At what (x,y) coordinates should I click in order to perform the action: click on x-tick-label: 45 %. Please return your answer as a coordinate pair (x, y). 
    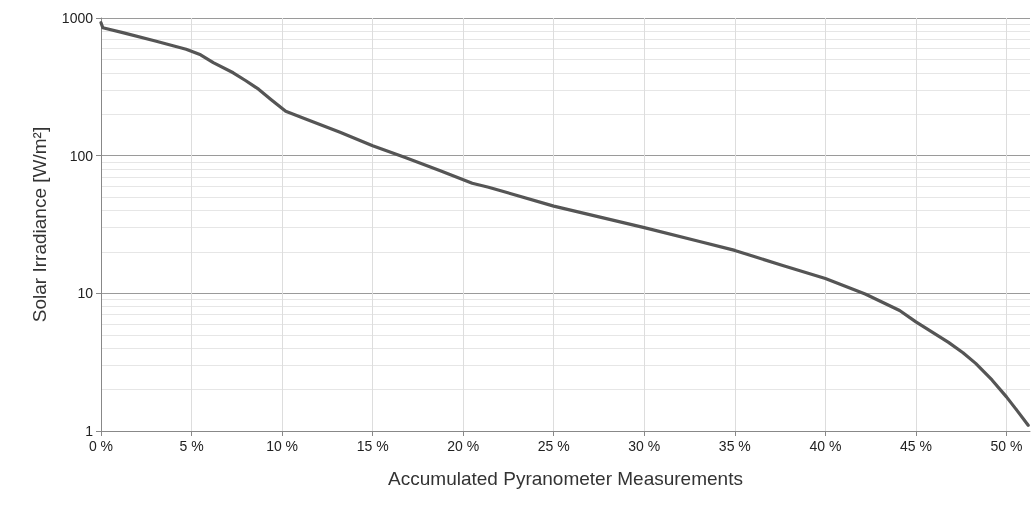
    Looking at the image, I should click on (915, 446).